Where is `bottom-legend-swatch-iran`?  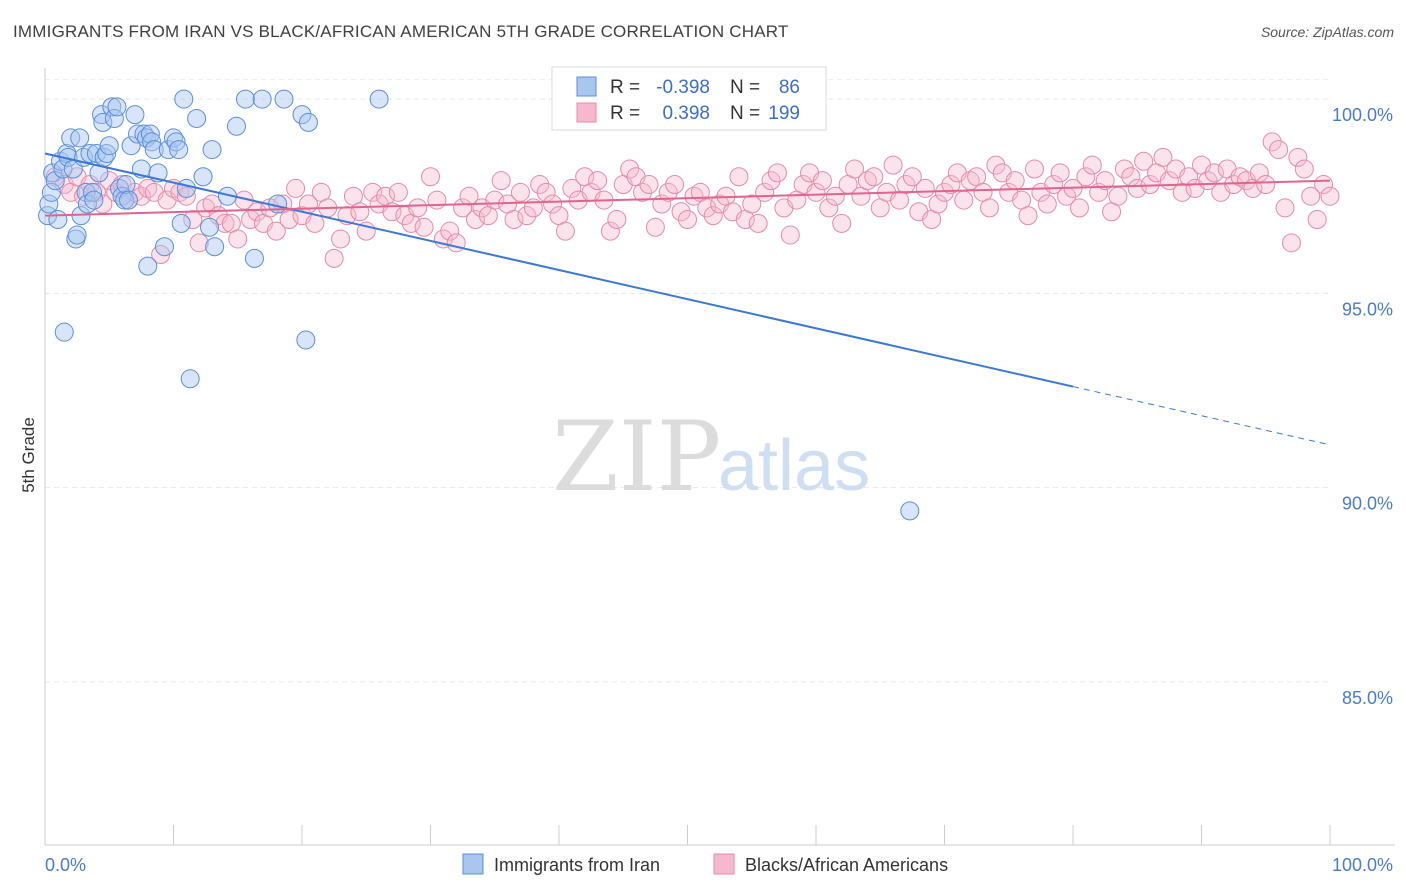 bottom-legend-swatch-iran is located at coordinates (473, 864).